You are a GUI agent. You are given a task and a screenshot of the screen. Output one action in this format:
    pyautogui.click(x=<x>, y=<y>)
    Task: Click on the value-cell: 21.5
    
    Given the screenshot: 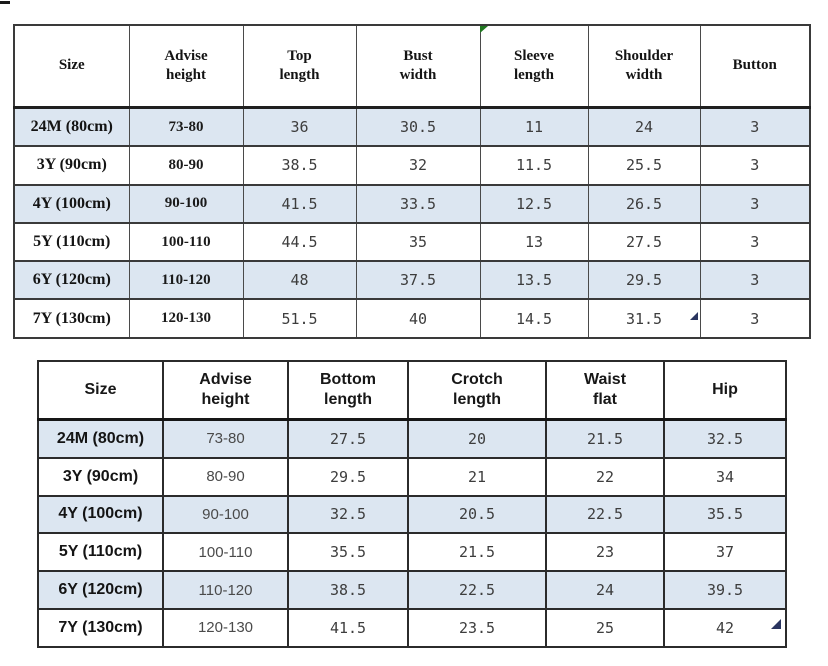 What is the action you would take?
    pyautogui.click(x=605, y=438)
    